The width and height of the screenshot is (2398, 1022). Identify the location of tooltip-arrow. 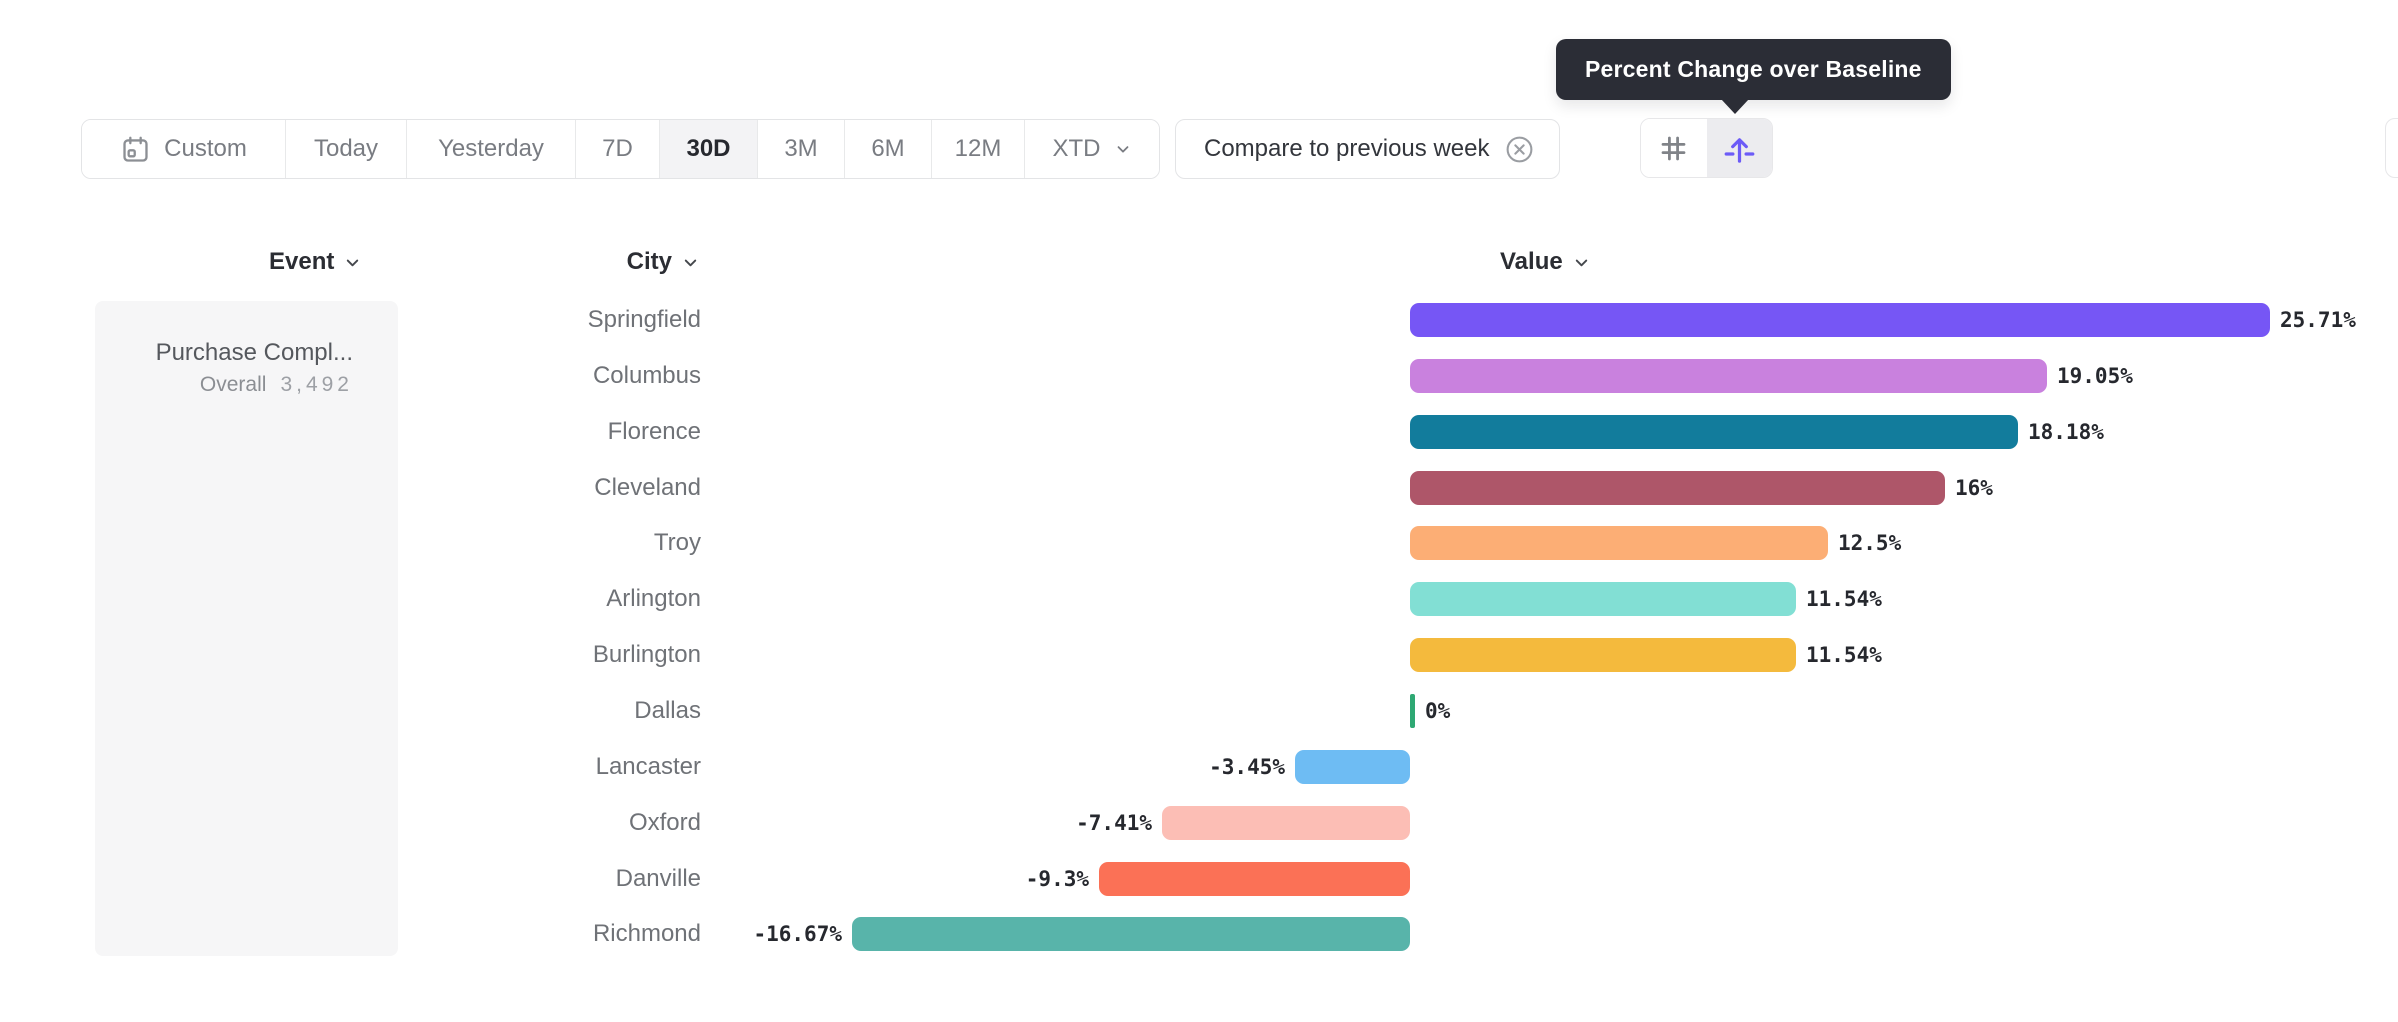
(1735, 106).